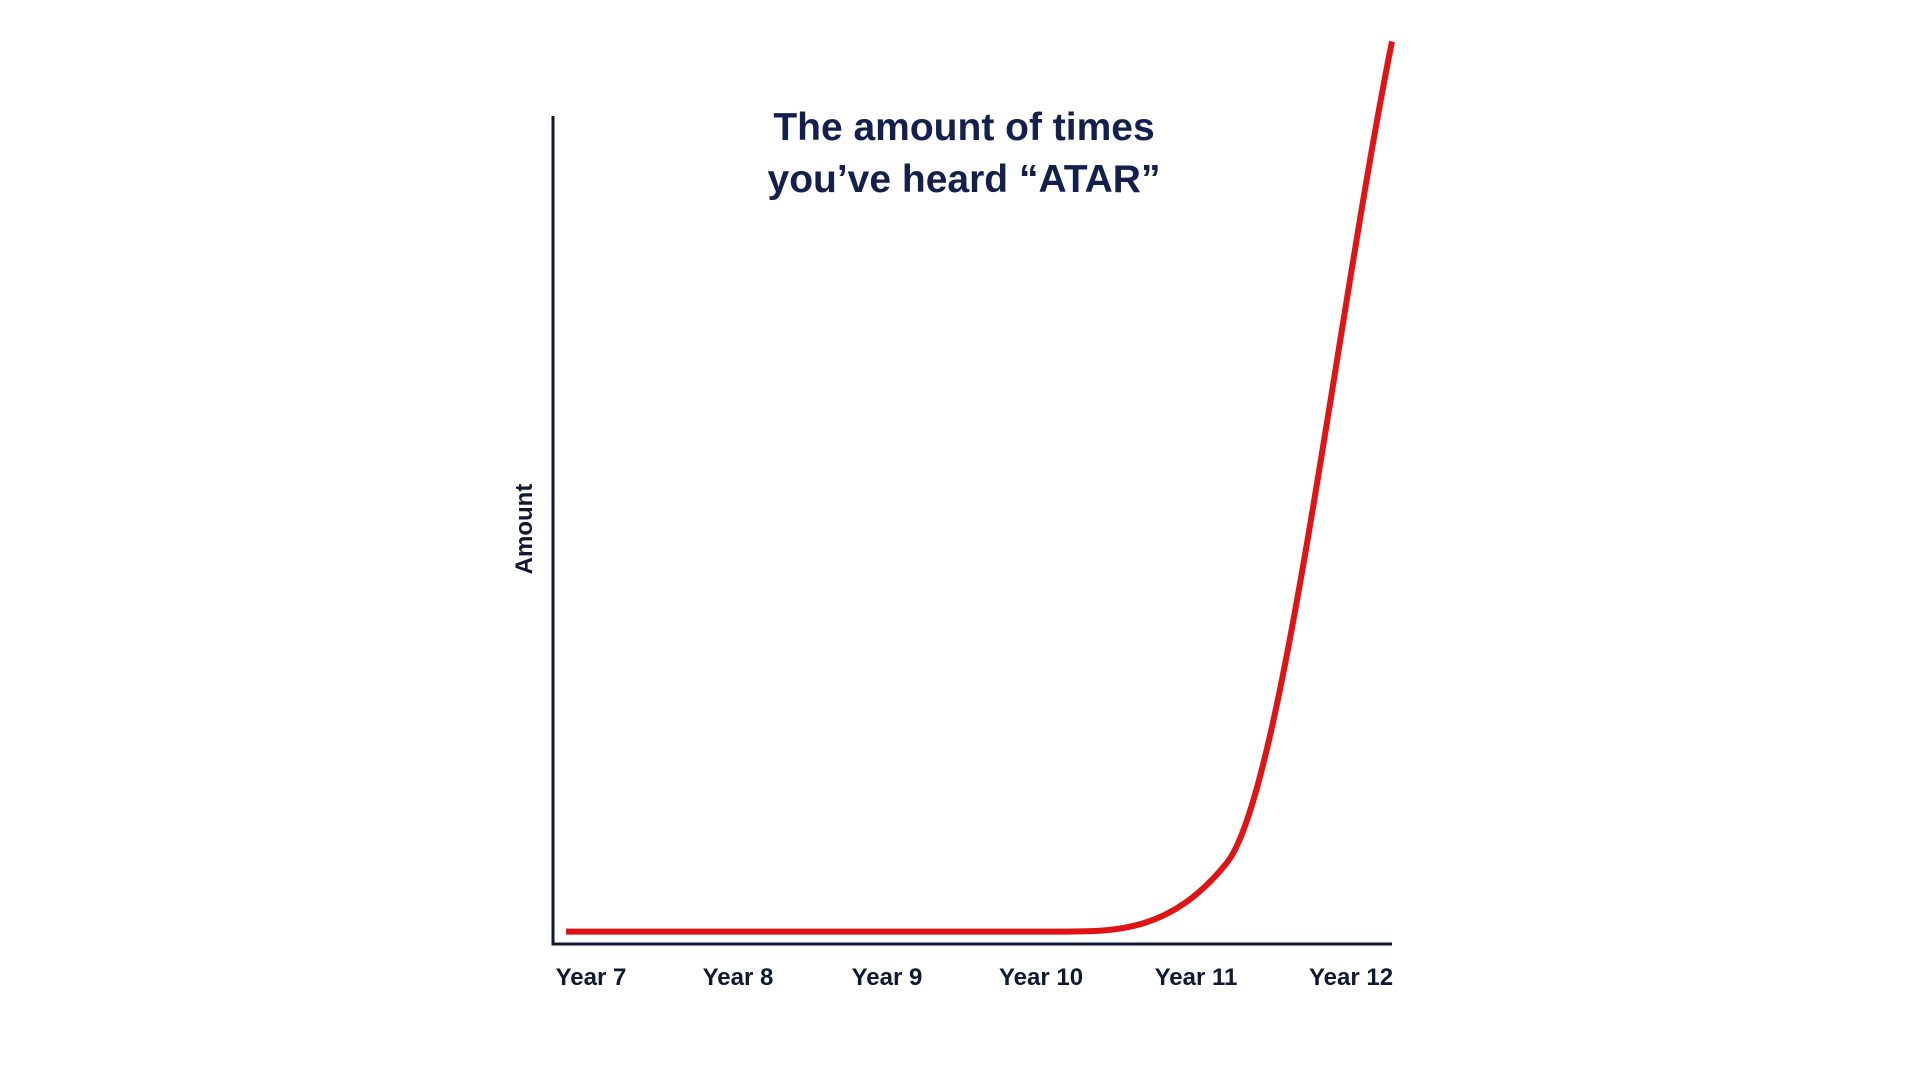 The height and width of the screenshot is (1085, 1920). I want to click on chart-title: The amount of times, so click(963, 127).